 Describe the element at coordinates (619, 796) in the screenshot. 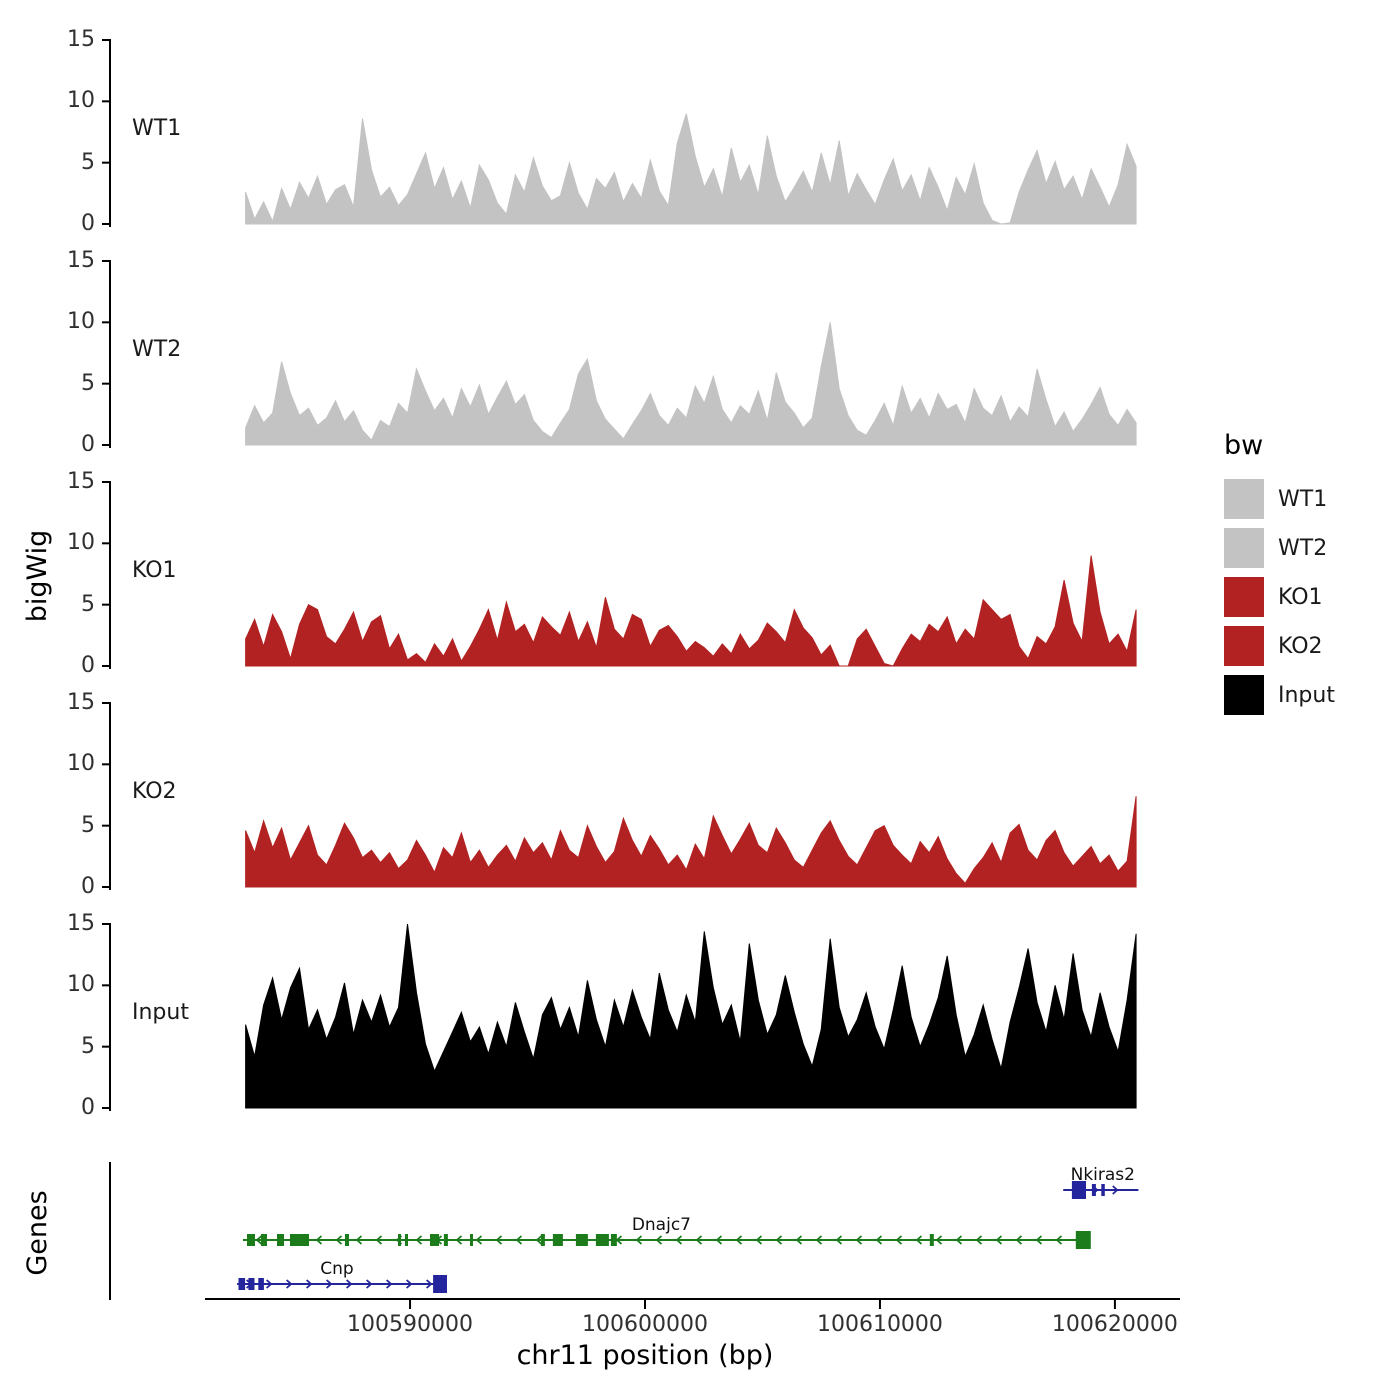

I see `track-svg-ko2` at that location.